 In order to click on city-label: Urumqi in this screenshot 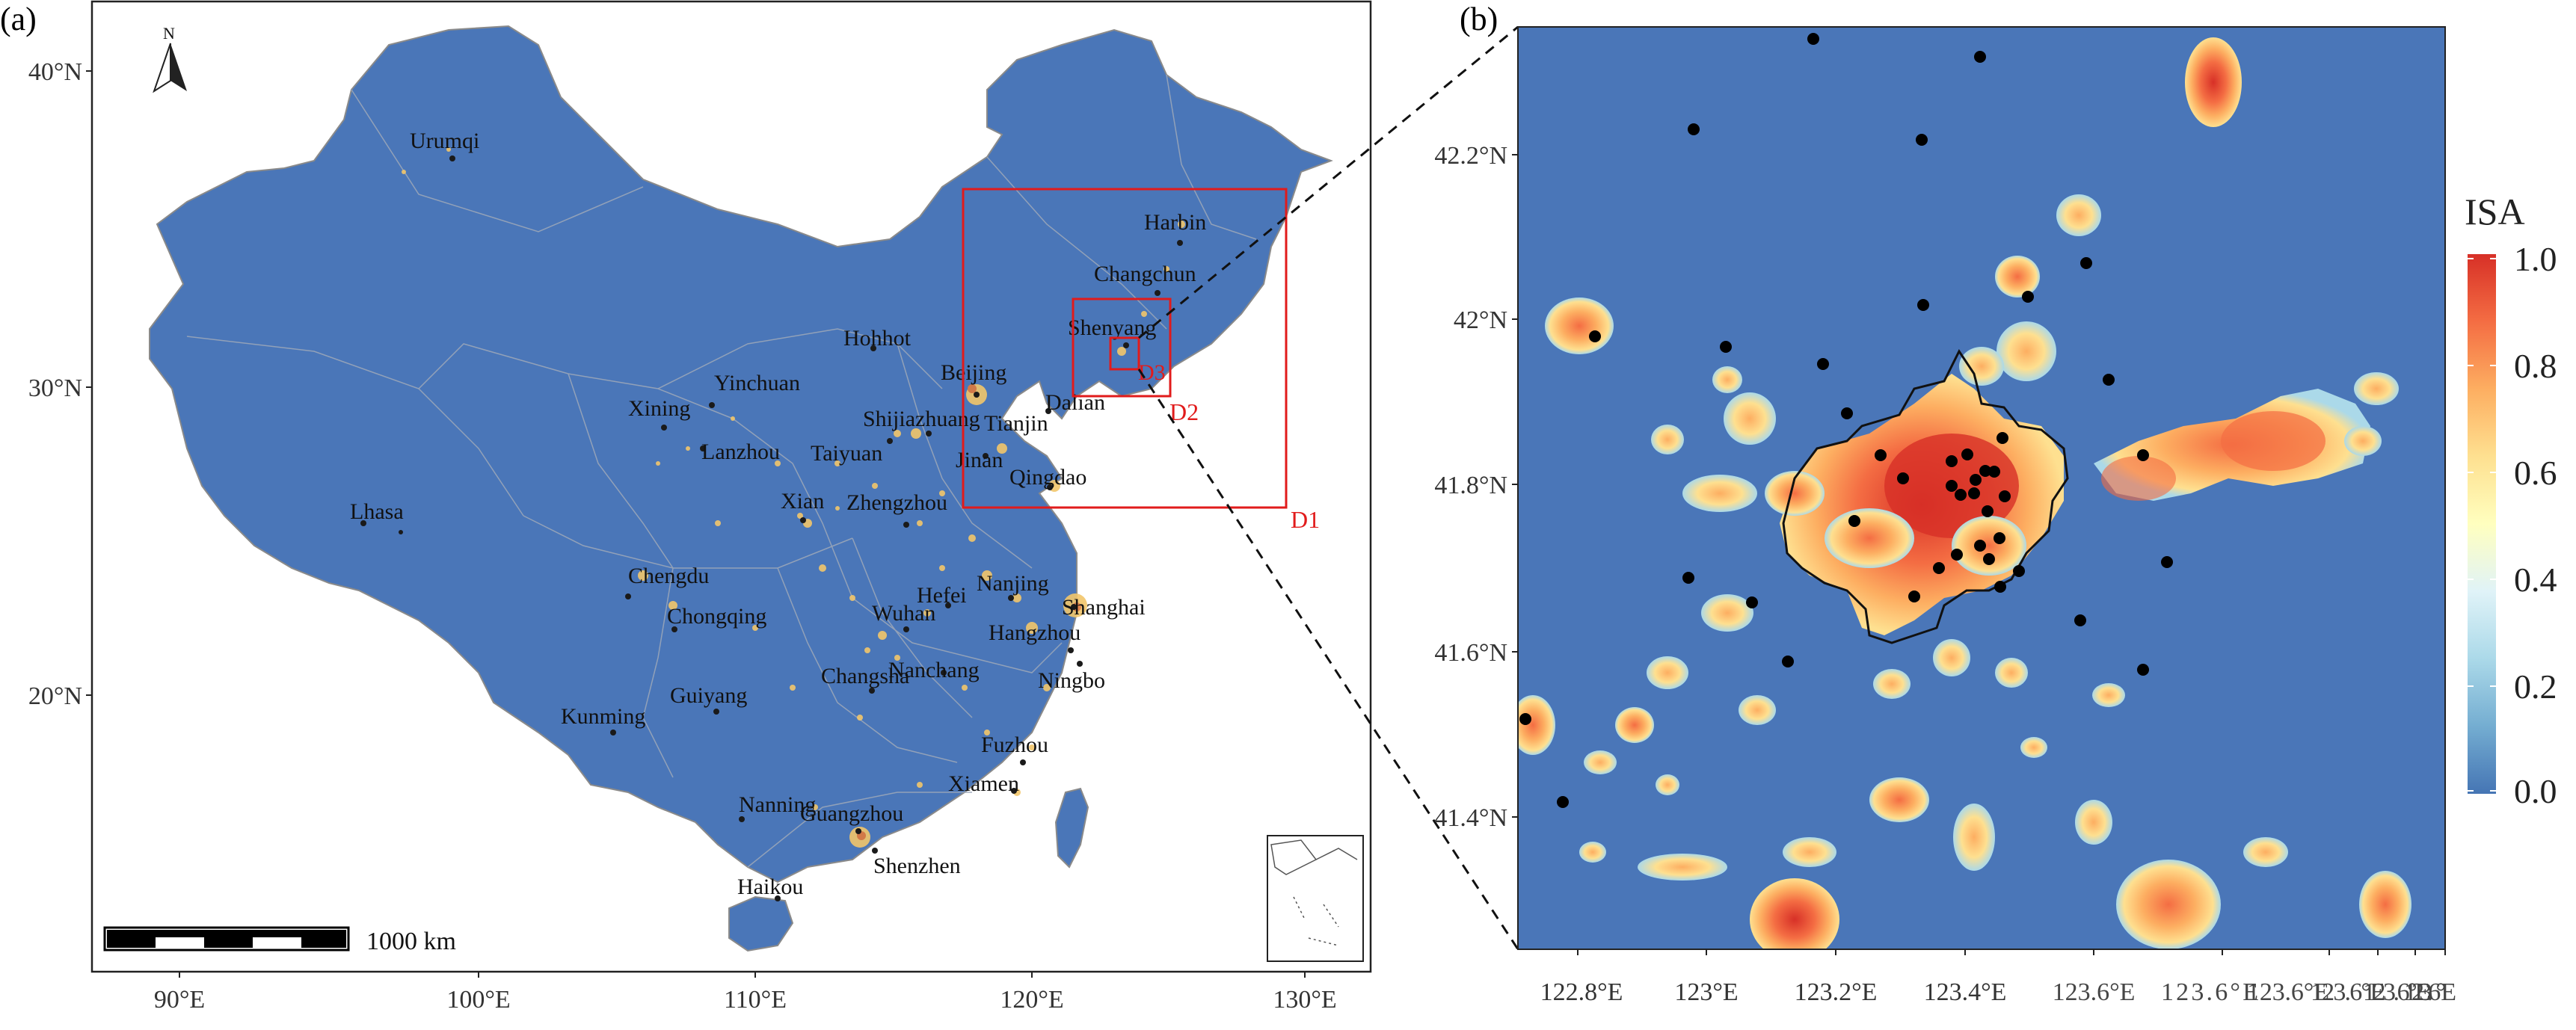, I will do `click(444, 141)`.